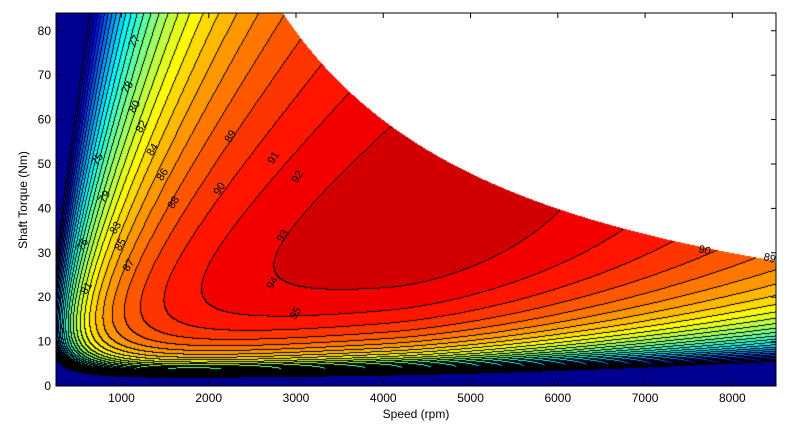 The height and width of the screenshot is (433, 797). Describe the element at coordinates (45, 208) in the screenshot. I see `y-tick-label: 40` at that location.